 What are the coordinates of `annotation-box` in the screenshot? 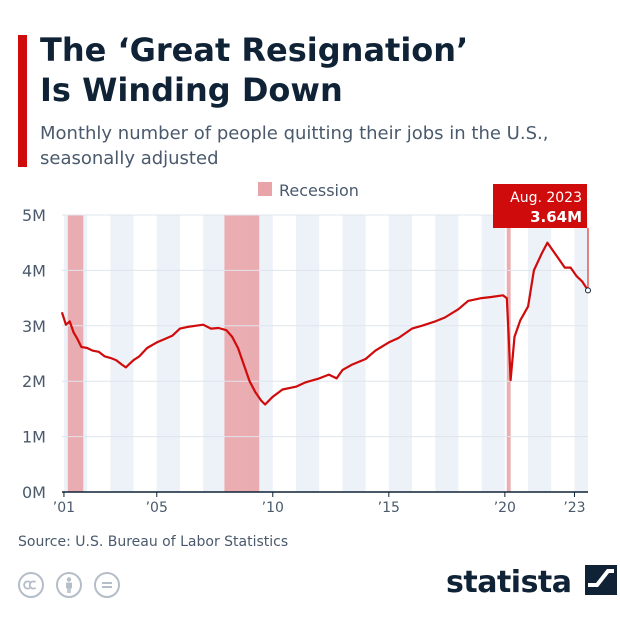 It's located at (540, 206).